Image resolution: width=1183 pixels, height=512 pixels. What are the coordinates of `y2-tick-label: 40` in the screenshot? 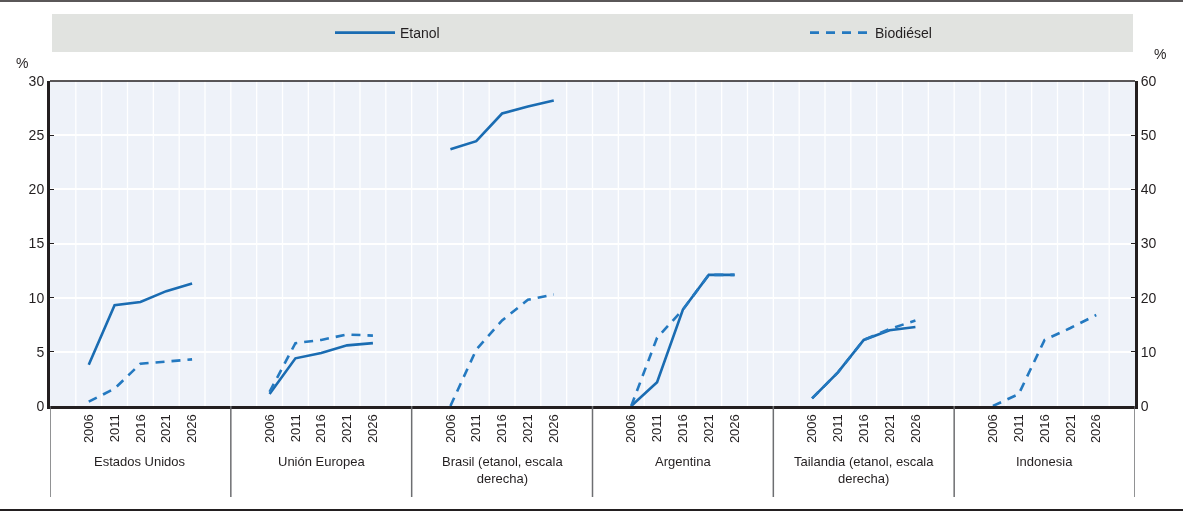 It's located at (1148, 189).